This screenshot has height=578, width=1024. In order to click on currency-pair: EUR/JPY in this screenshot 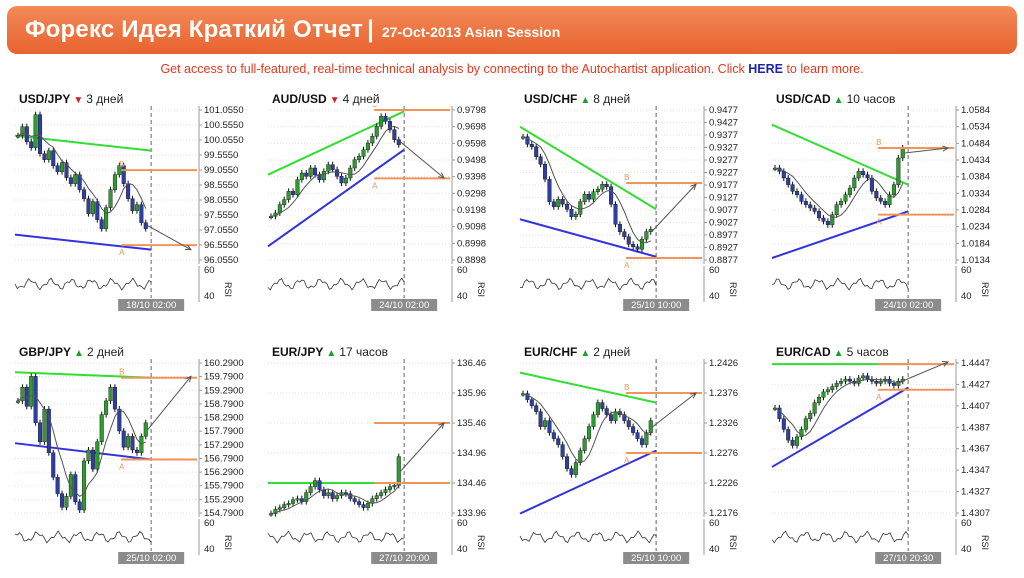, I will do `click(298, 352)`.